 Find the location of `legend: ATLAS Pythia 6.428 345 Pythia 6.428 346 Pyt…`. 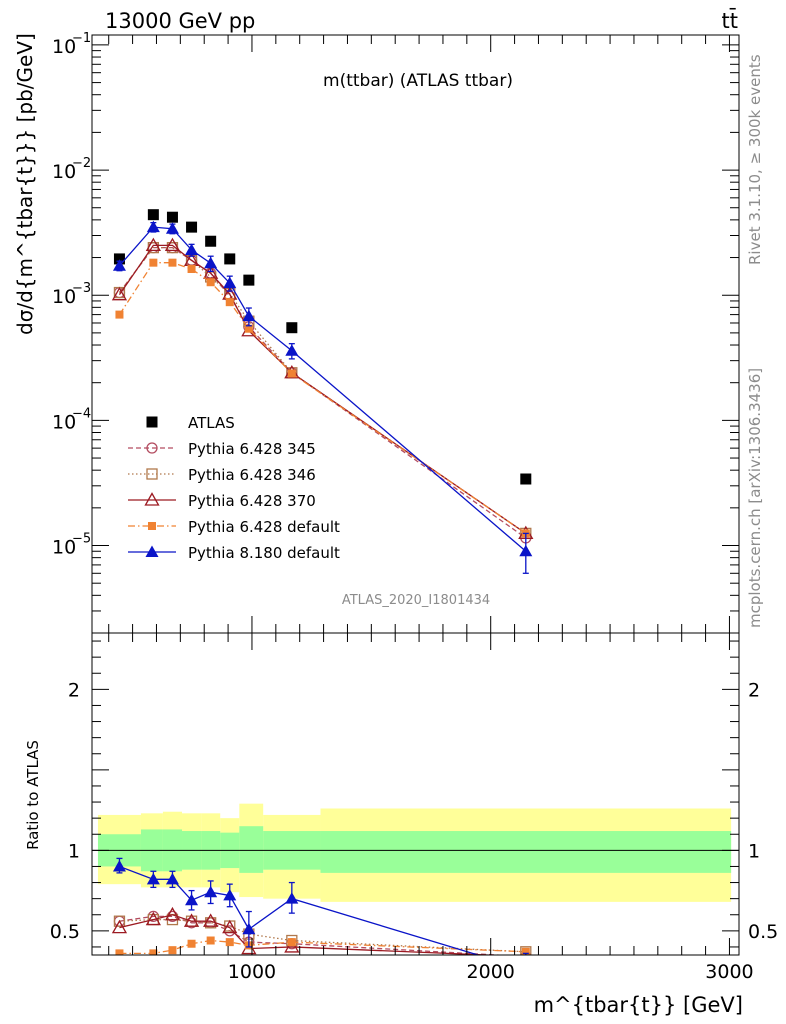

legend: ATLAS Pythia 6.428 345 Pythia 6.428 346 Pyt… is located at coordinates (234, 488).